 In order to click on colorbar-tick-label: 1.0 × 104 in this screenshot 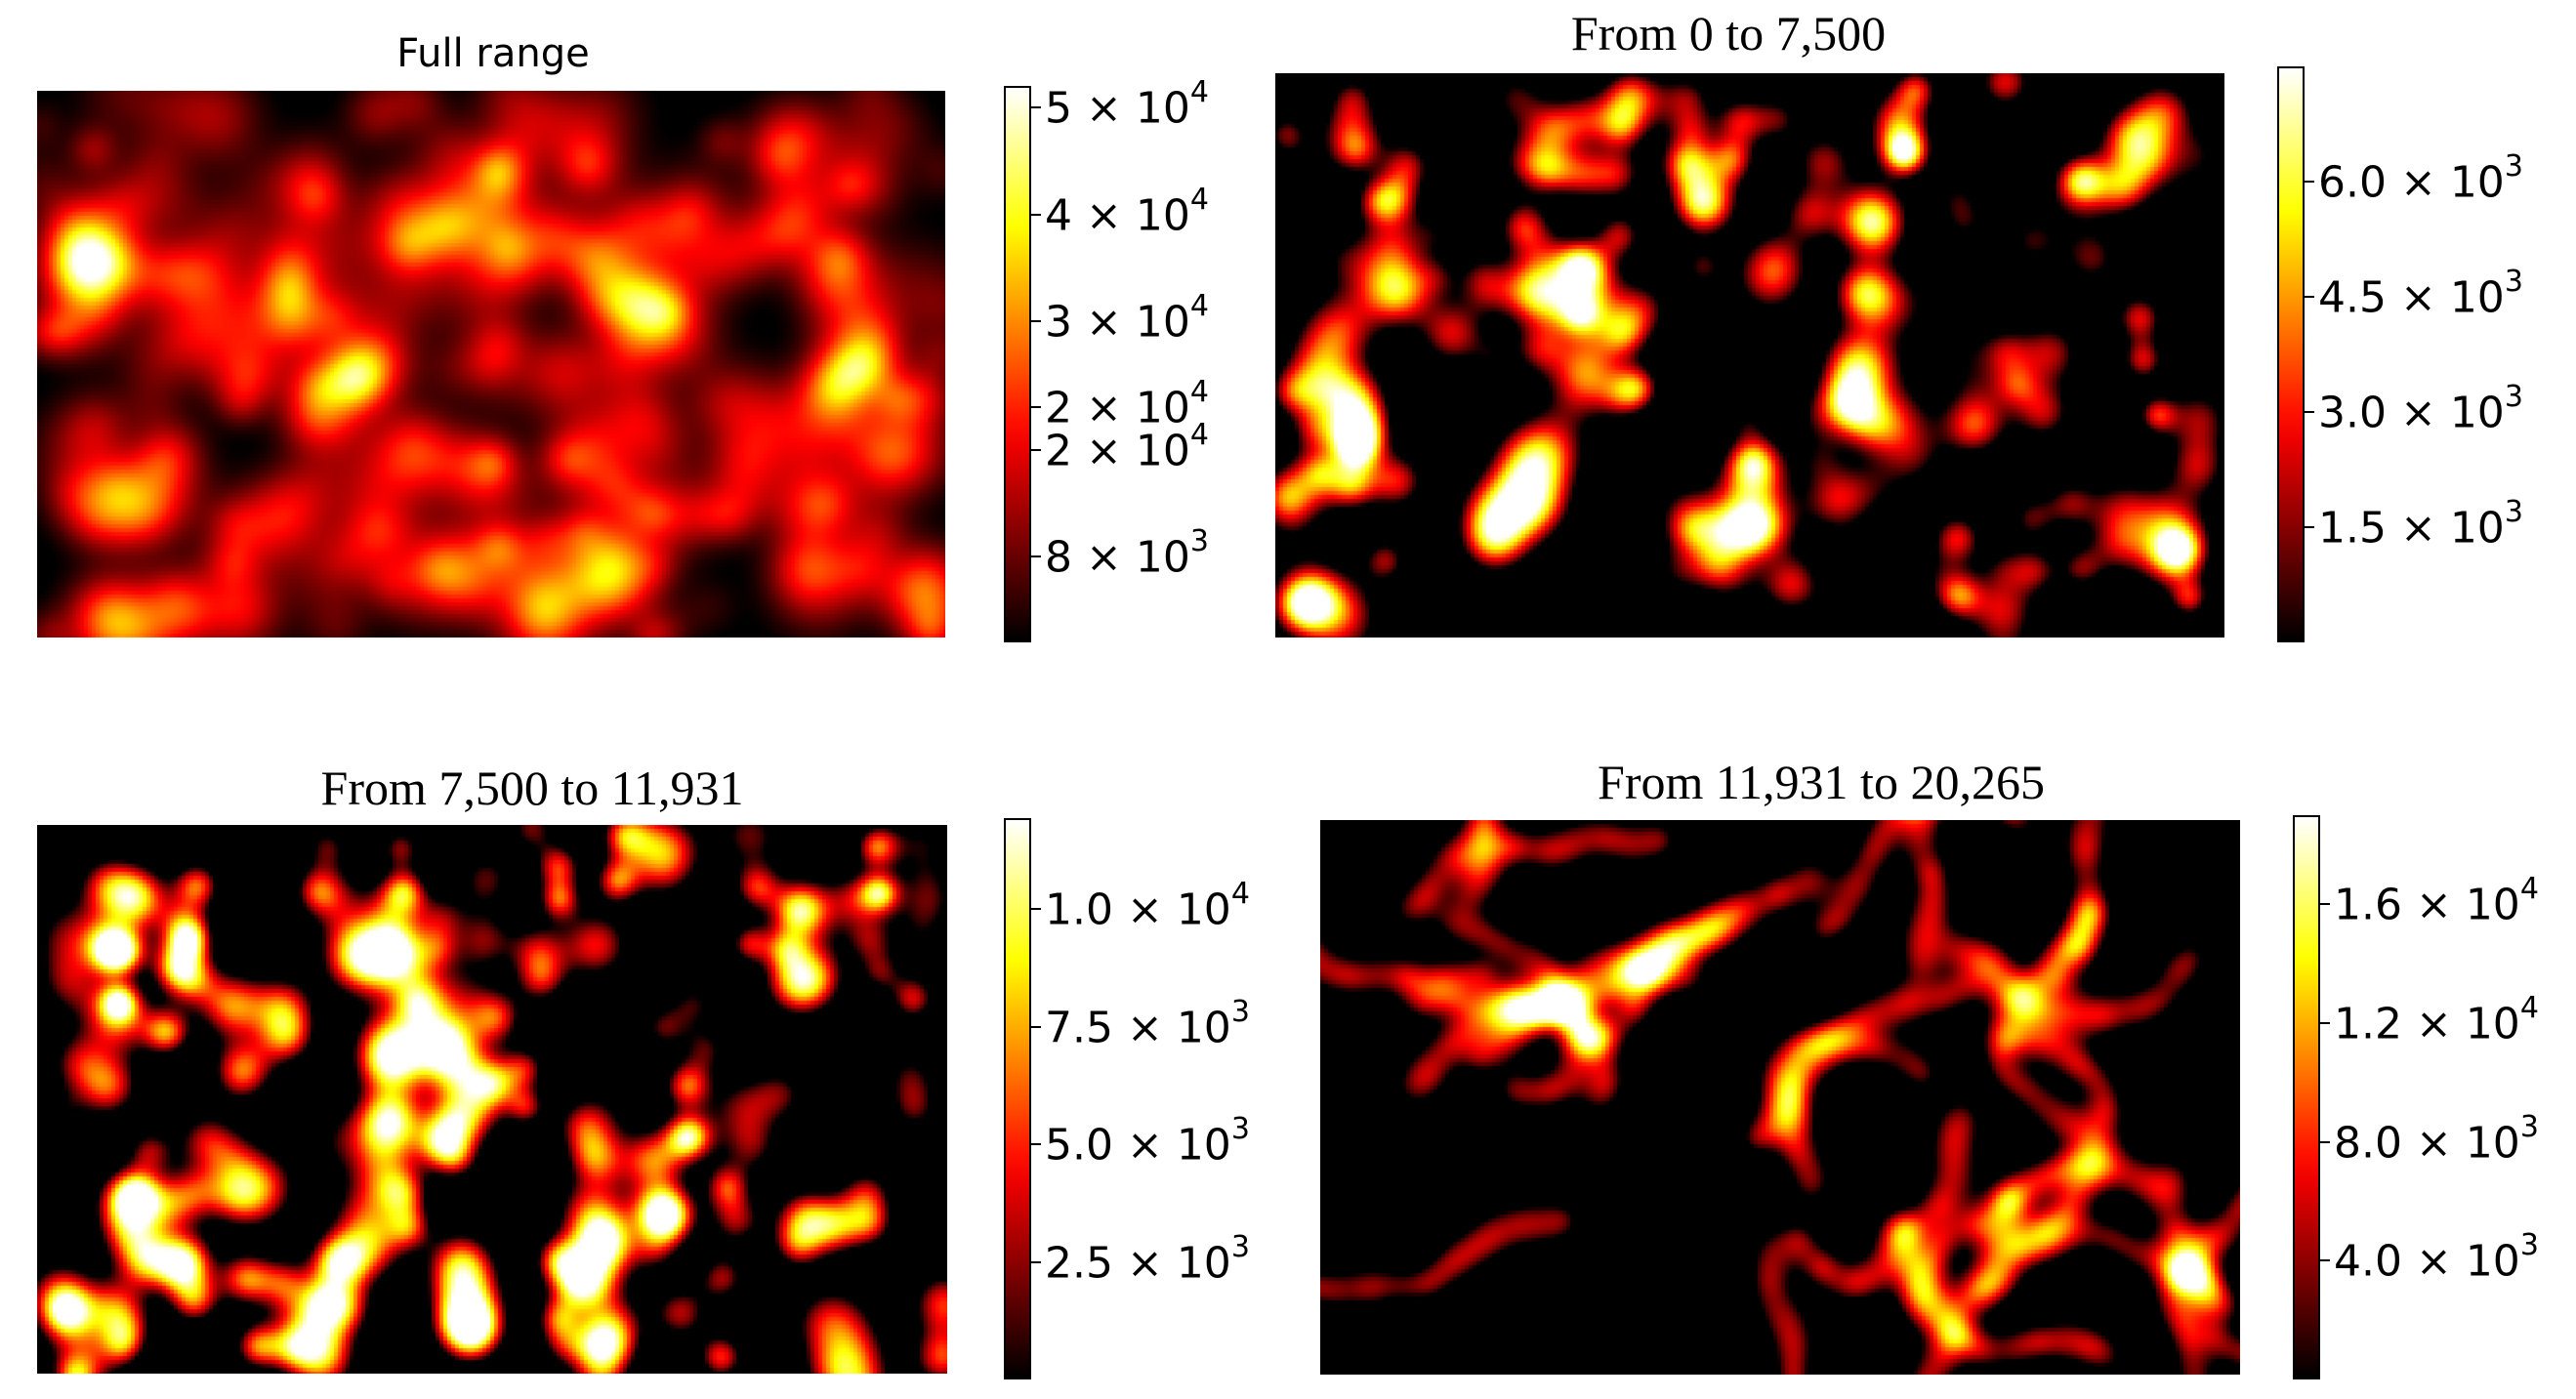, I will do `click(1147, 906)`.